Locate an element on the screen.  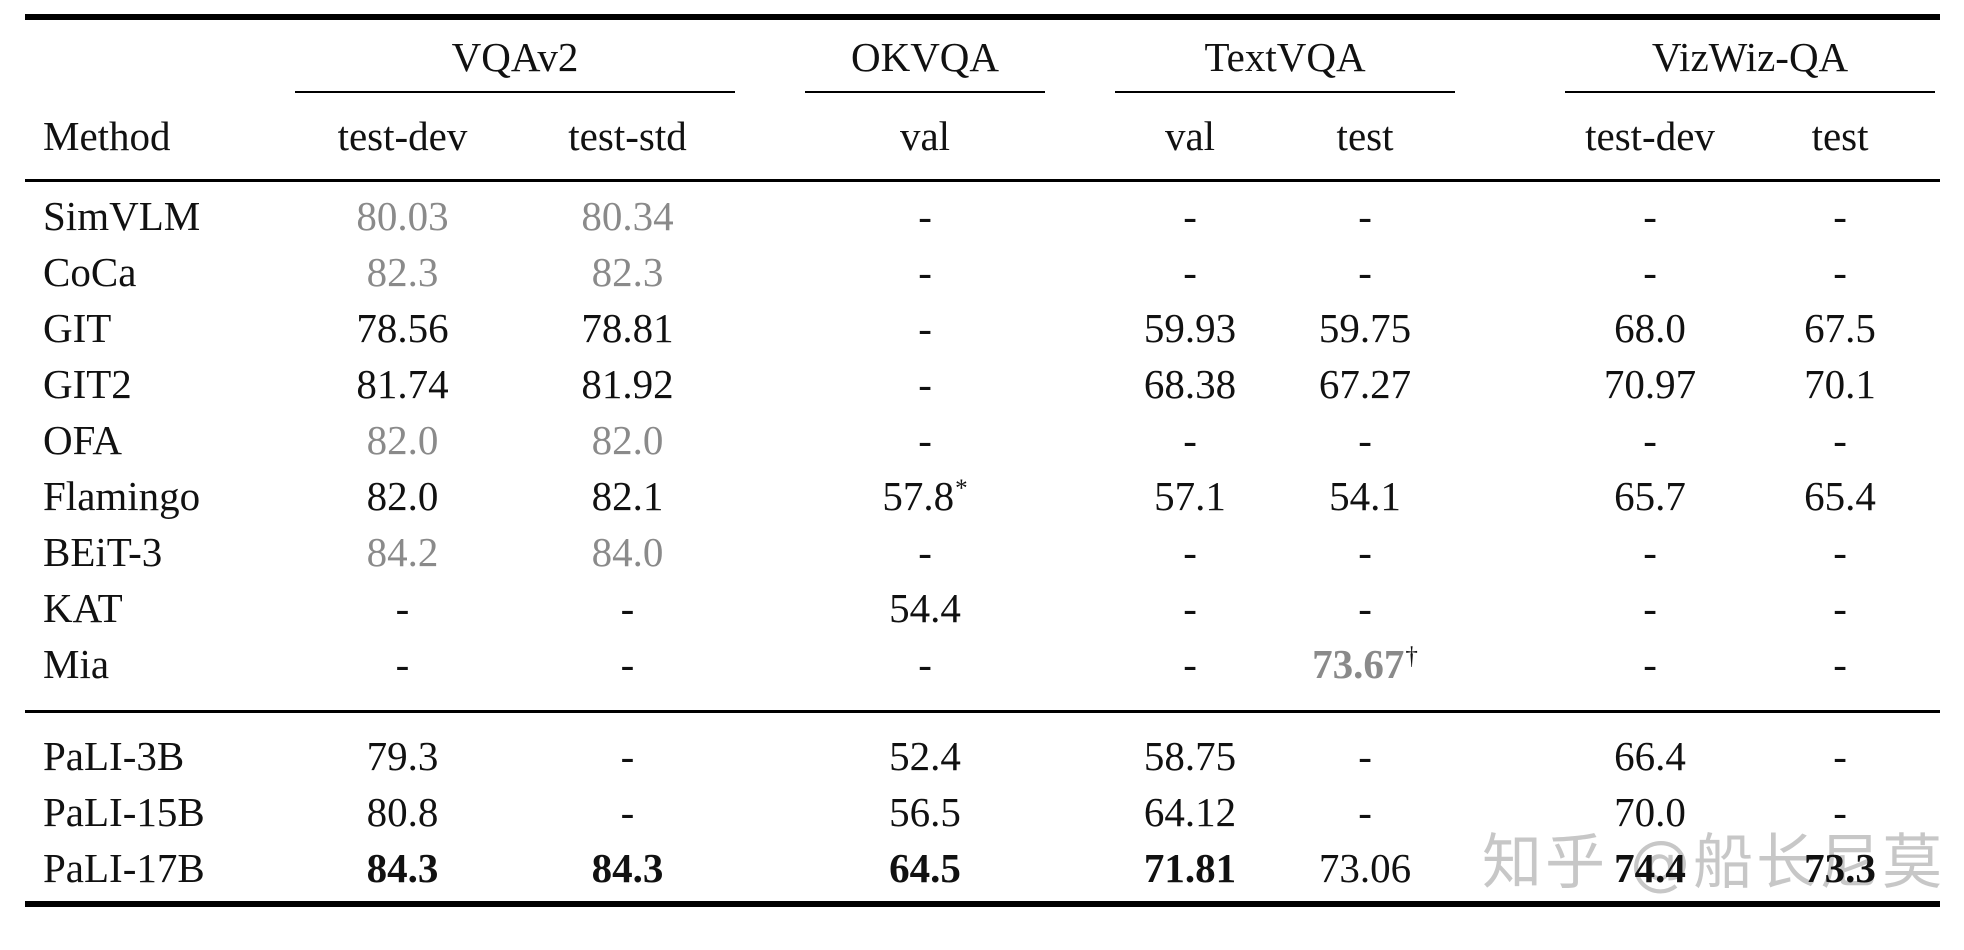
subcol-okvqa-val: val is located at coordinates (925, 137).